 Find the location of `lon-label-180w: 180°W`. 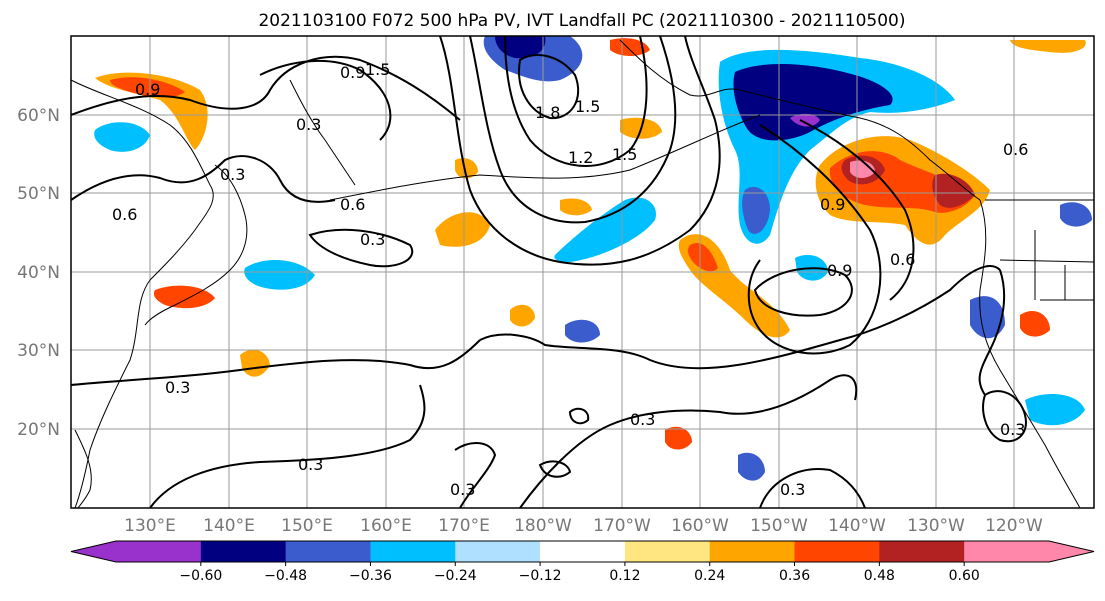

lon-label-180w: 180°W is located at coordinates (543, 526).